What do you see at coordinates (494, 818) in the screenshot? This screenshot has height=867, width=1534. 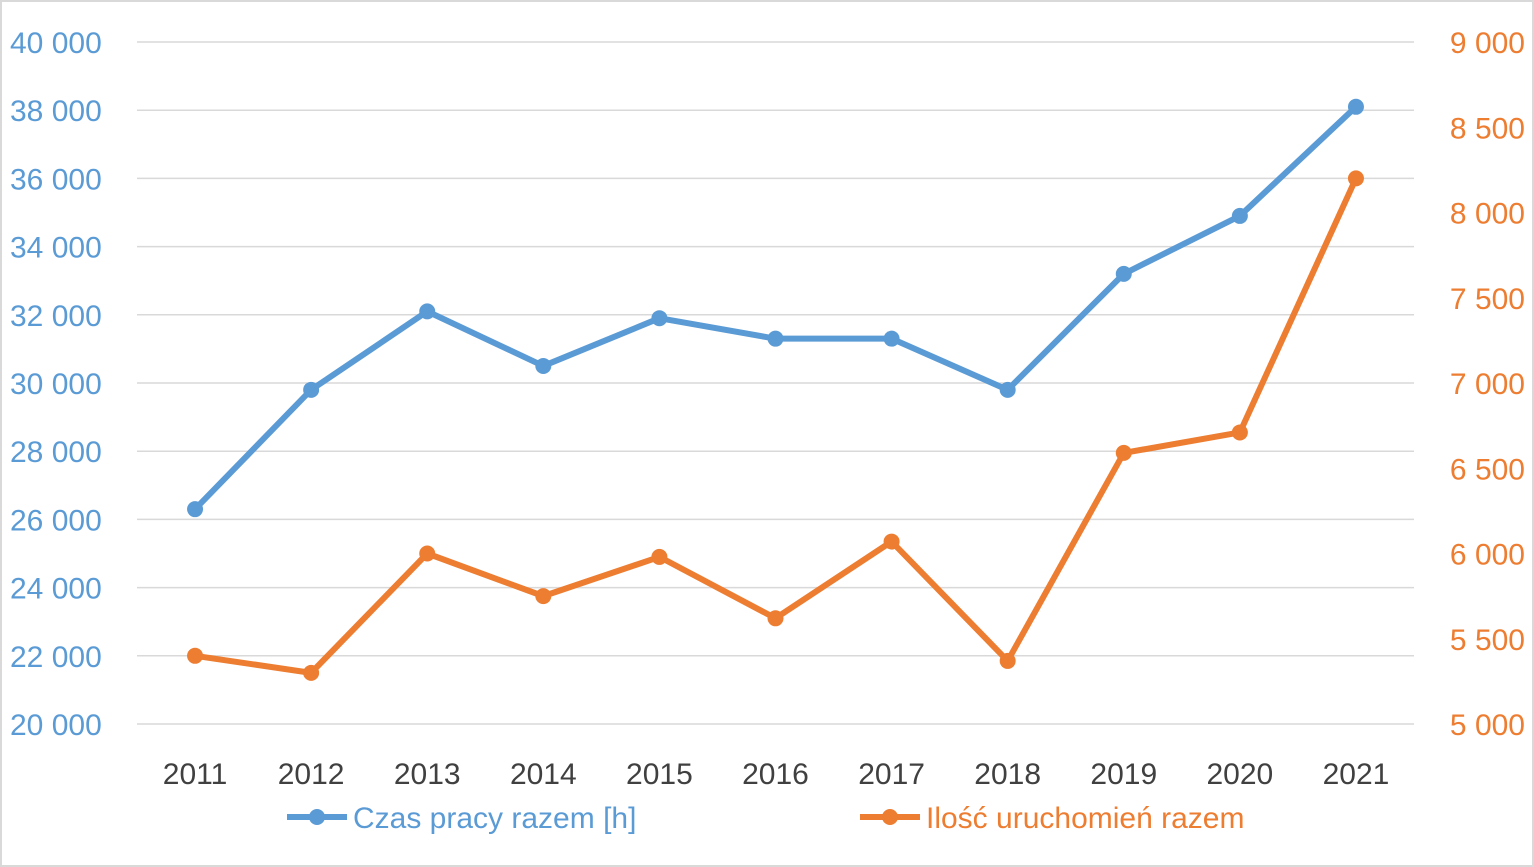 I see `legend-label: Czas pracy razem [h]` at bounding box center [494, 818].